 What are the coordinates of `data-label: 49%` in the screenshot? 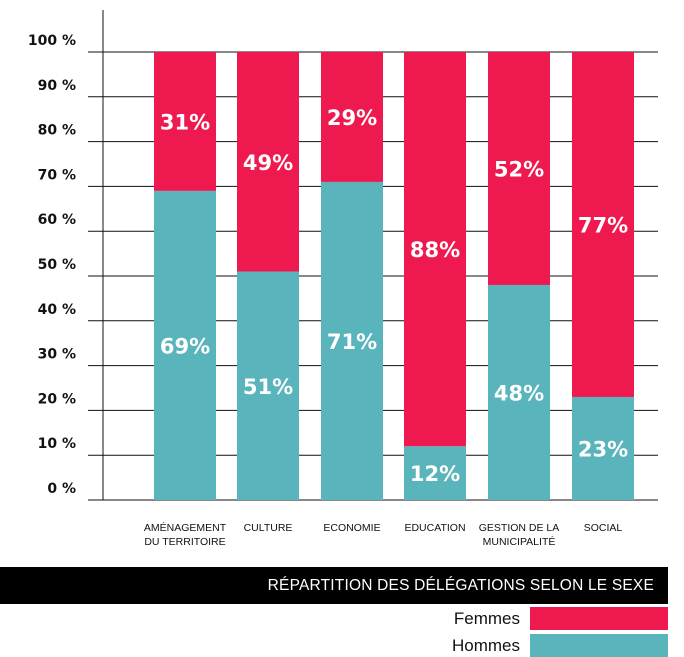 It's located at (268, 163).